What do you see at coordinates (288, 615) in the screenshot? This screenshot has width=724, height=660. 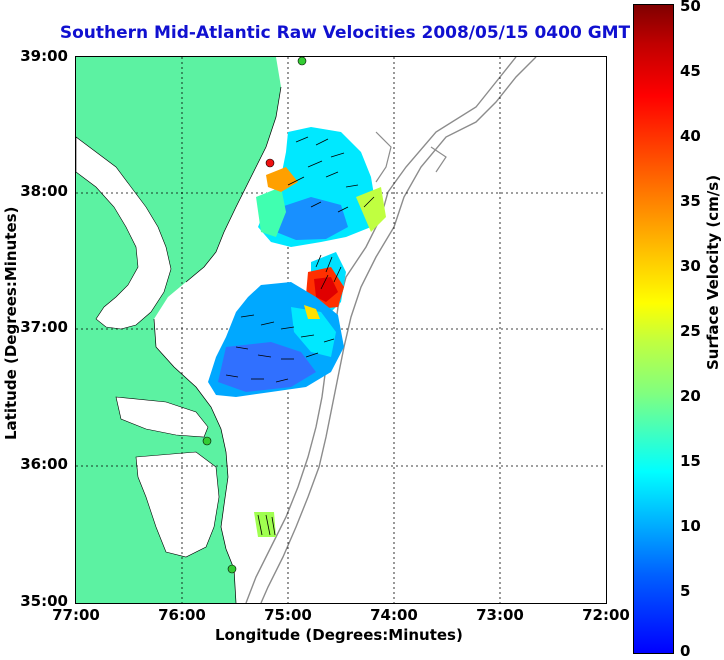 I see `x-tick-label: 75:00` at bounding box center [288, 615].